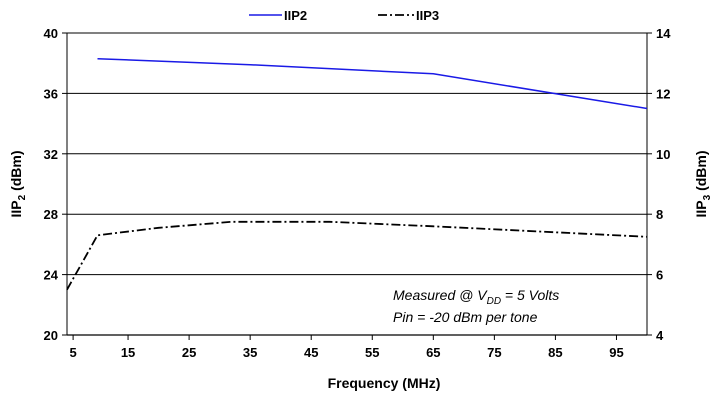 Image resolution: width=713 pixels, height=395 pixels. Describe the element at coordinates (189, 352) in the screenshot. I see `x-tick-label: 25` at that location.